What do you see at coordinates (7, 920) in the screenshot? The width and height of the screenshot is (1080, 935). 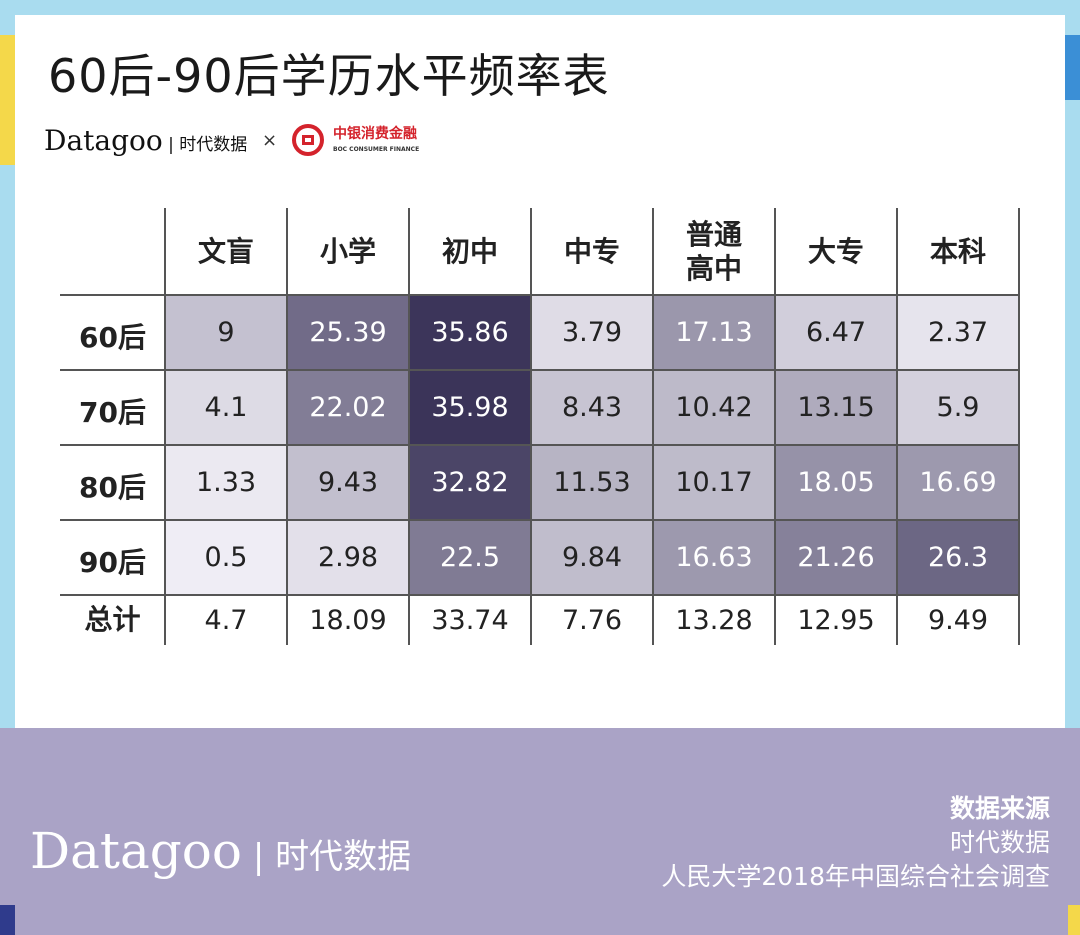 I see `navy-accent-bottom-left` at bounding box center [7, 920].